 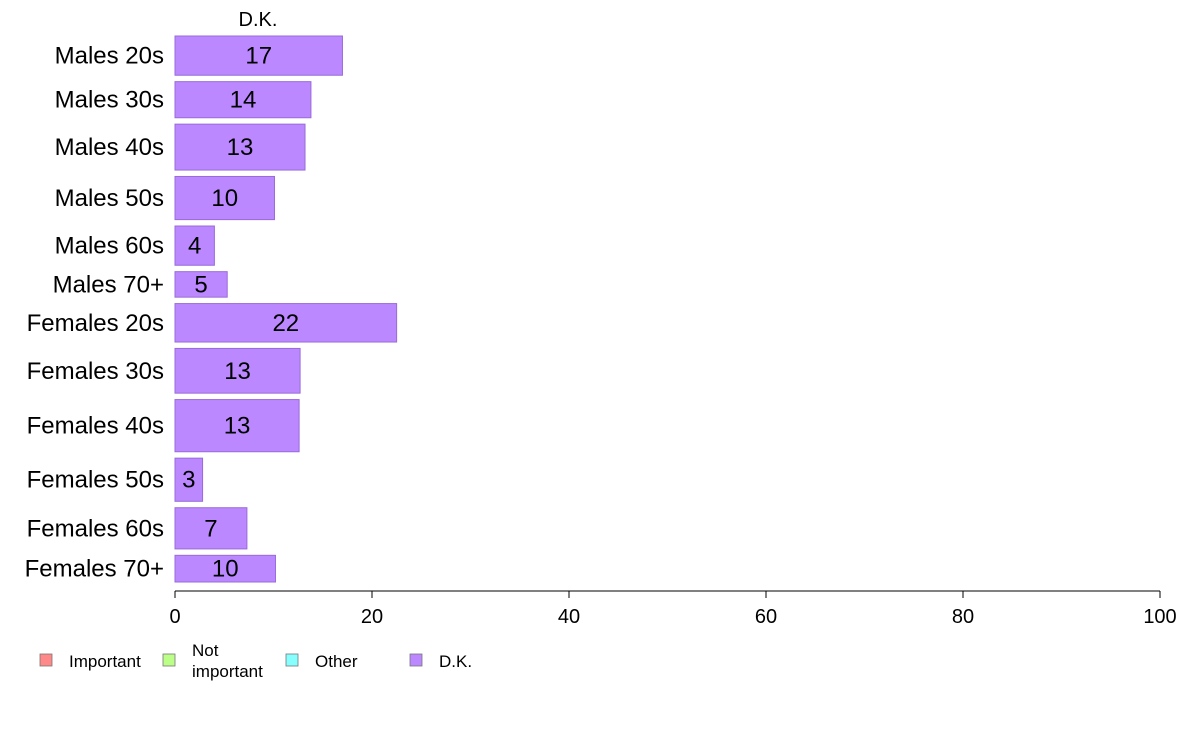 What do you see at coordinates (766, 617) in the screenshot?
I see `x-tick-label: 60` at bounding box center [766, 617].